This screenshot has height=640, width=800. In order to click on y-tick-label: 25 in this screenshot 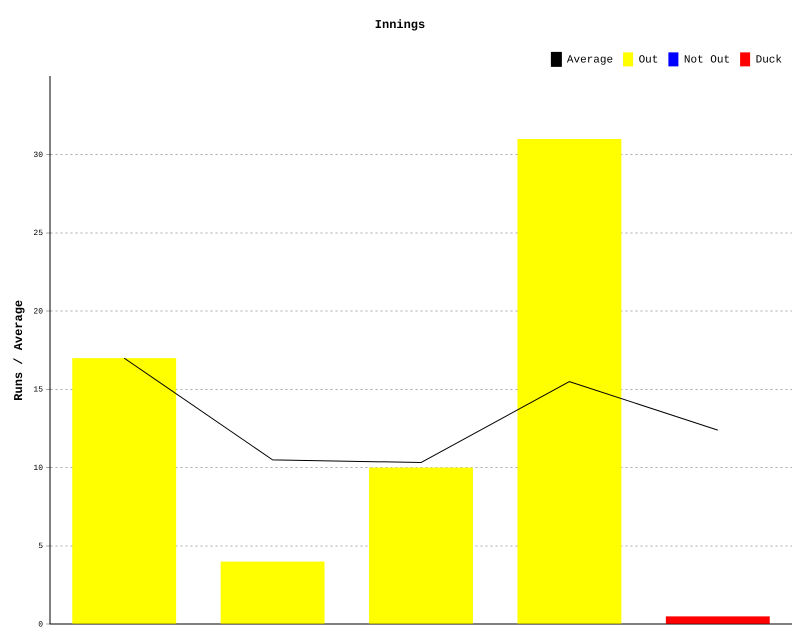, I will do `click(38, 233)`.